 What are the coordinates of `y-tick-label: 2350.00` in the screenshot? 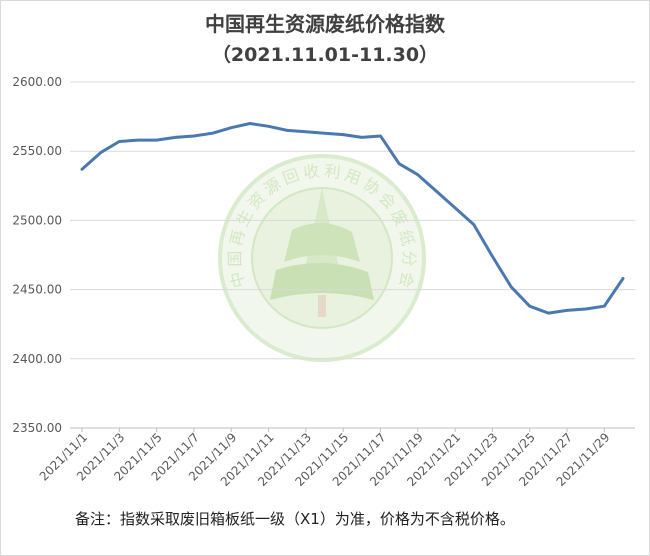 It's located at (37, 428).